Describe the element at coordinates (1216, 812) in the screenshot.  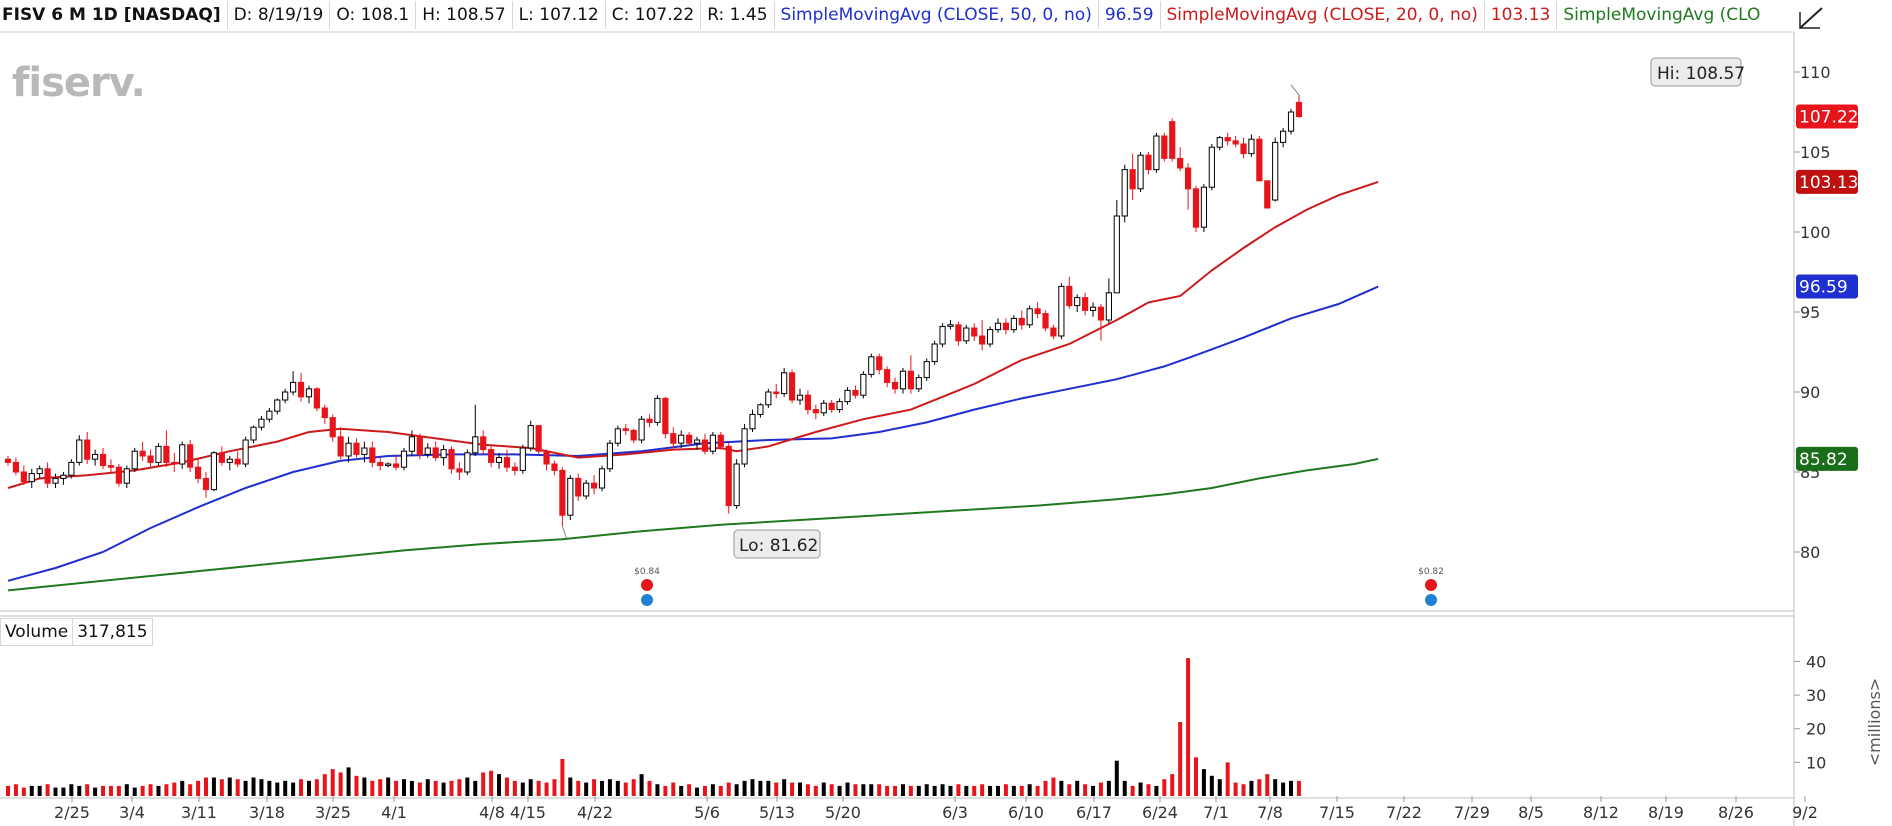
I see `time-tick-label: 7/1` at that location.